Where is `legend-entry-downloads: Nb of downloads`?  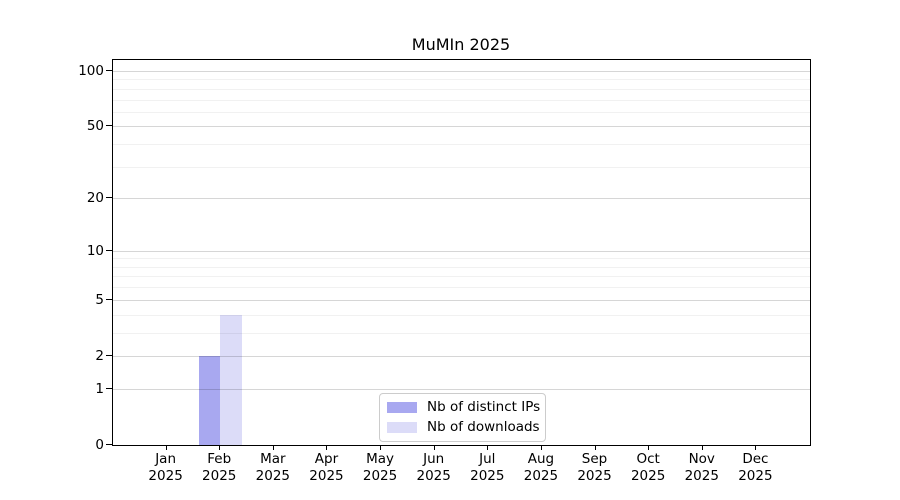
legend-entry-downloads: Nb of downloads is located at coordinates (463, 427).